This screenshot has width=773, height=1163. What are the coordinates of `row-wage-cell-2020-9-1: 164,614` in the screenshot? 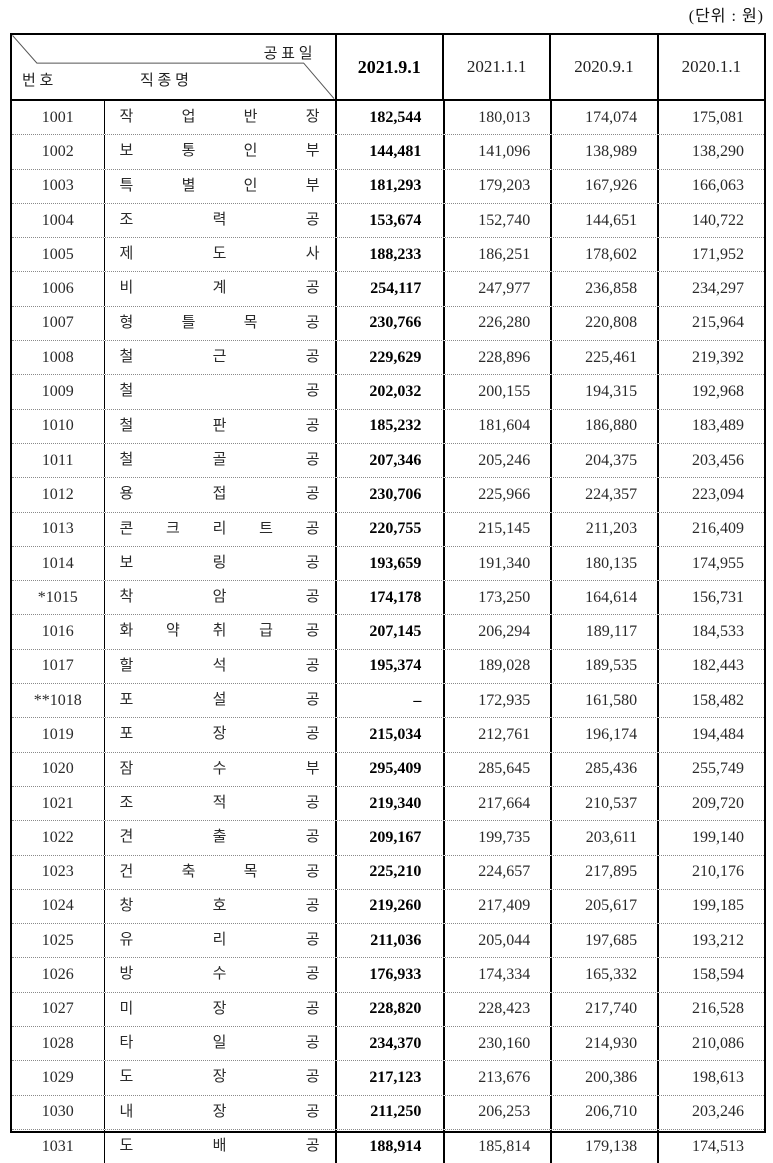 It's located at (606, 598).